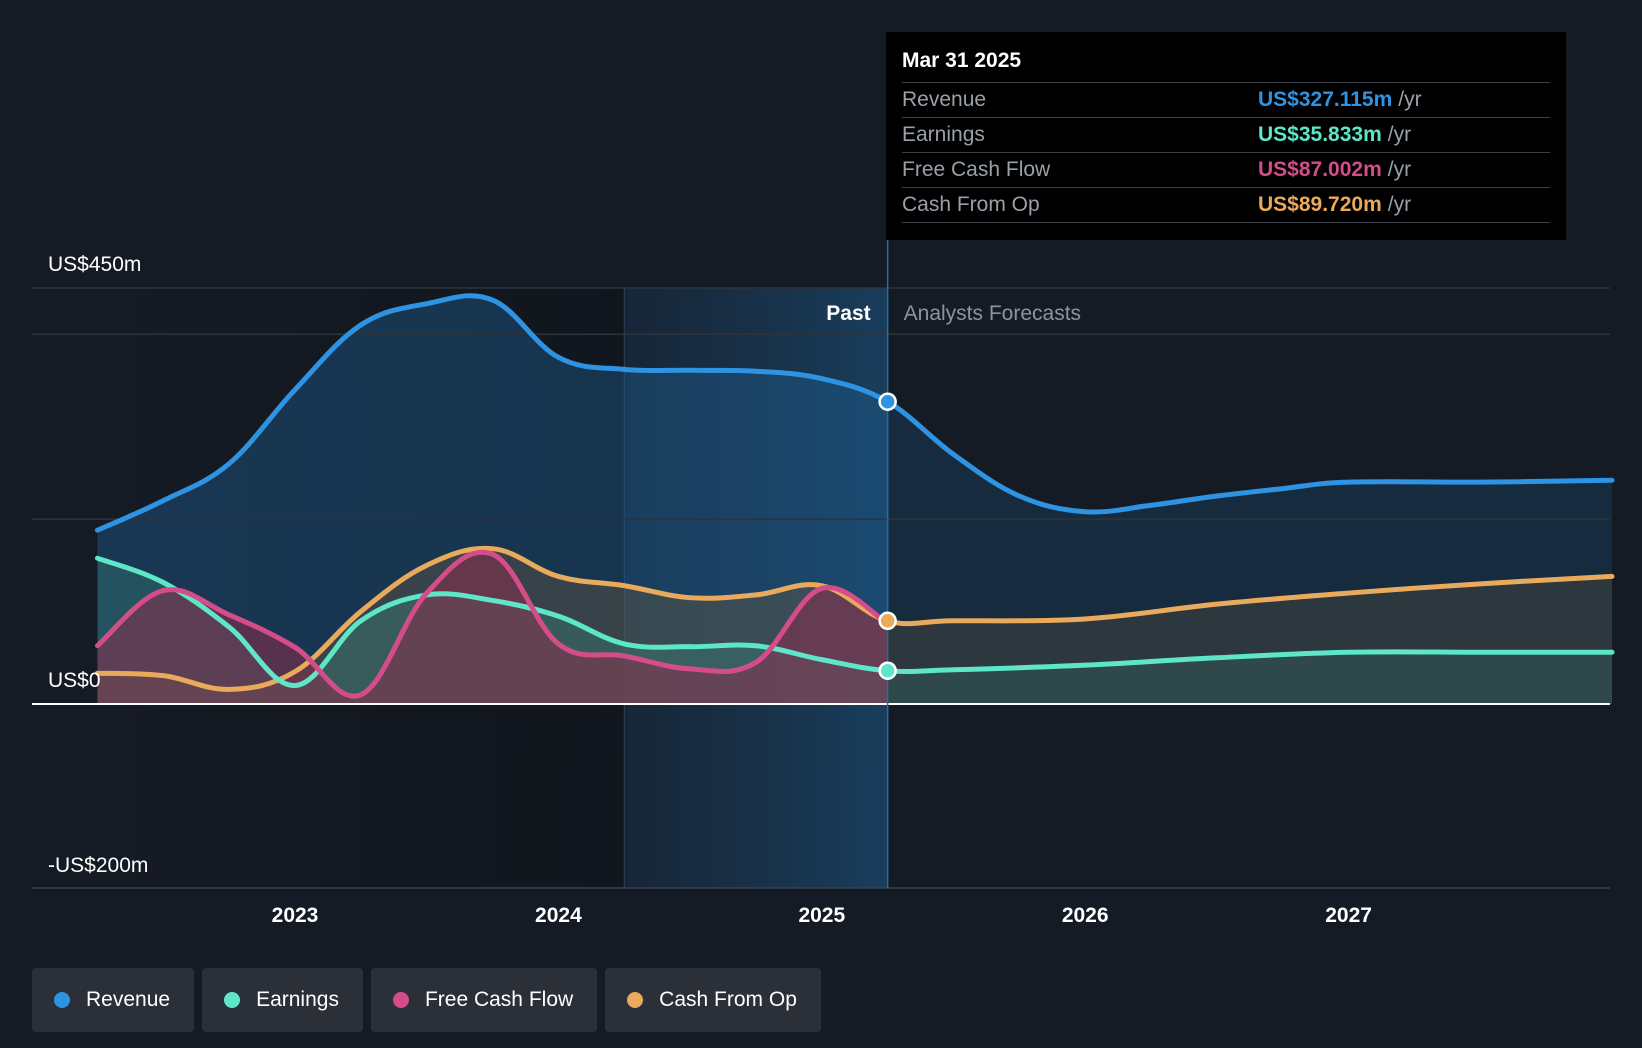 Image resolution: width=1642 pixels, height=1048 pixels. Describe the element at coordinates (1320, 169) in the screenshot. I see `tooltip-value: US$87.002m` at that location.